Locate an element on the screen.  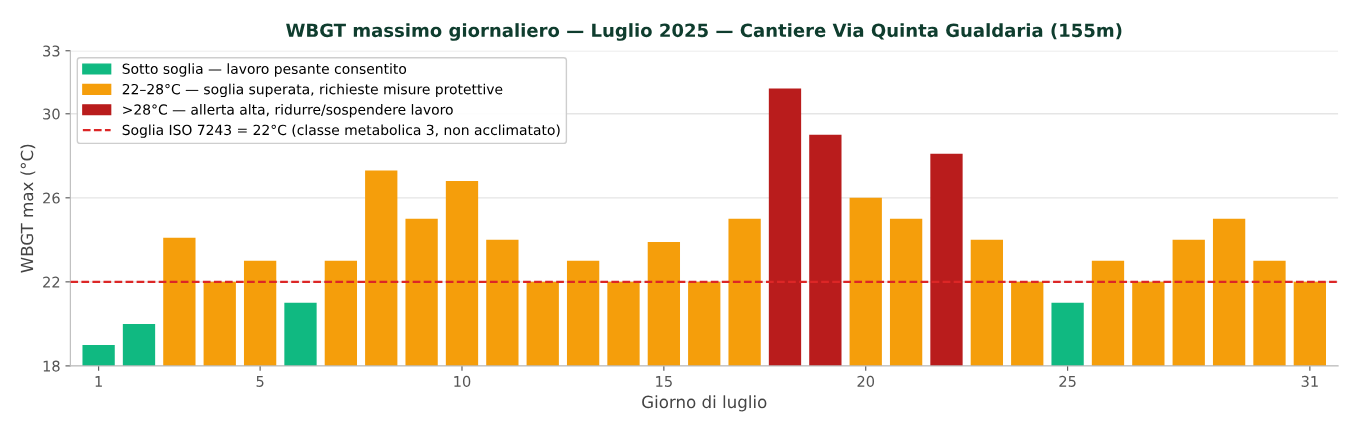
legend-label: 22–28°C — soglia superata, richieste misure protettive is located at coordinates (312, 90).